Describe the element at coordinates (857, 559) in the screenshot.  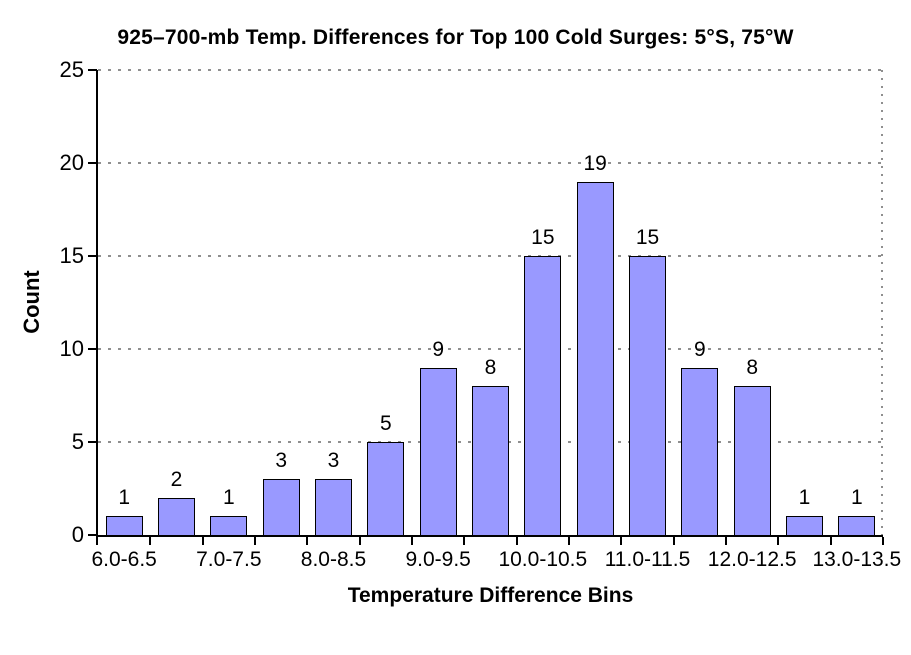
I see `x-tick-label: 13.0-13.5` at that location.